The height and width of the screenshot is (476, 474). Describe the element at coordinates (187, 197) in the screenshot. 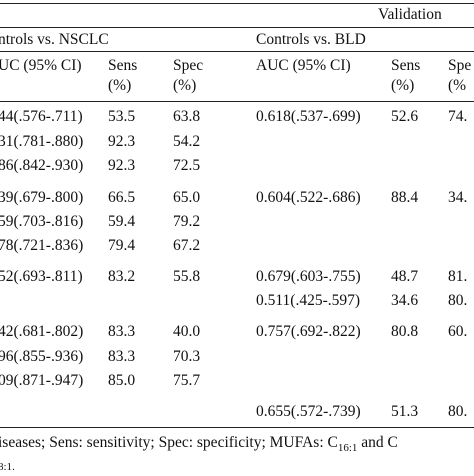

I see `cell-spec-nsclc: 65.0` at that location.